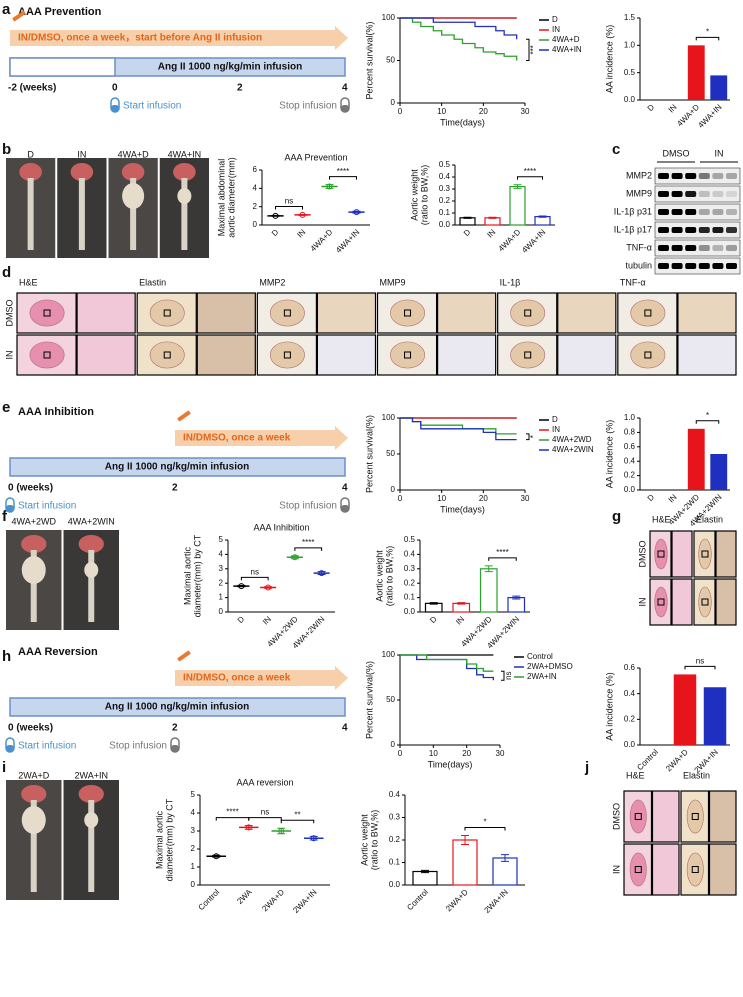 The height and width of the screenshot is (997, 743). I want to click on treatment-label: IN/DMSO, once a week, so click(237, 438).